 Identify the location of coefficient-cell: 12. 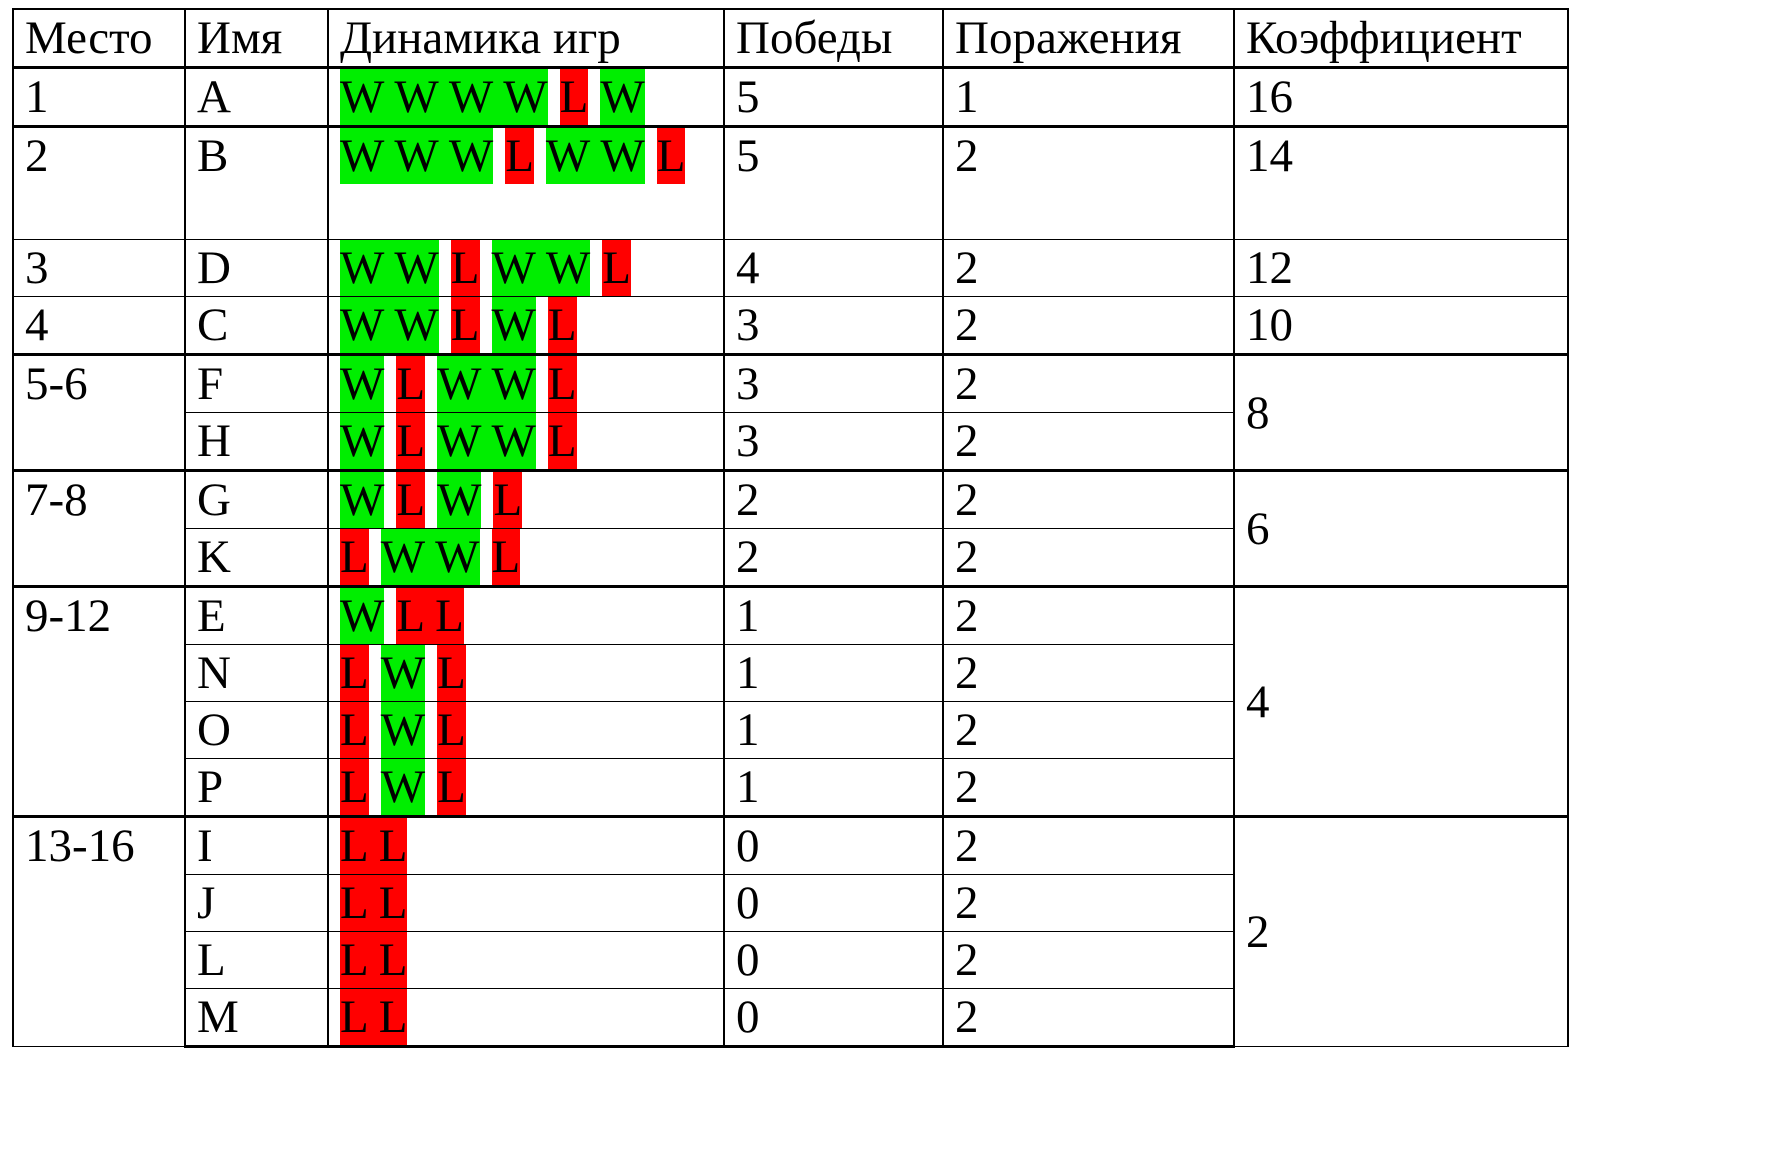
(1401, 268).